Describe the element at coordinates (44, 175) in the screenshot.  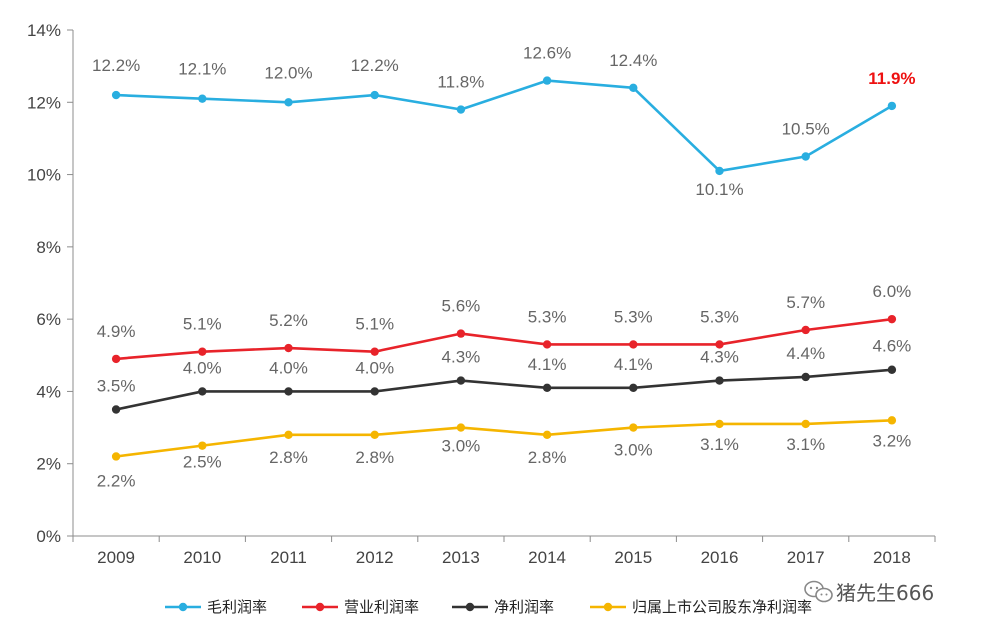
I see `y-tick-label: 10%` at that location.